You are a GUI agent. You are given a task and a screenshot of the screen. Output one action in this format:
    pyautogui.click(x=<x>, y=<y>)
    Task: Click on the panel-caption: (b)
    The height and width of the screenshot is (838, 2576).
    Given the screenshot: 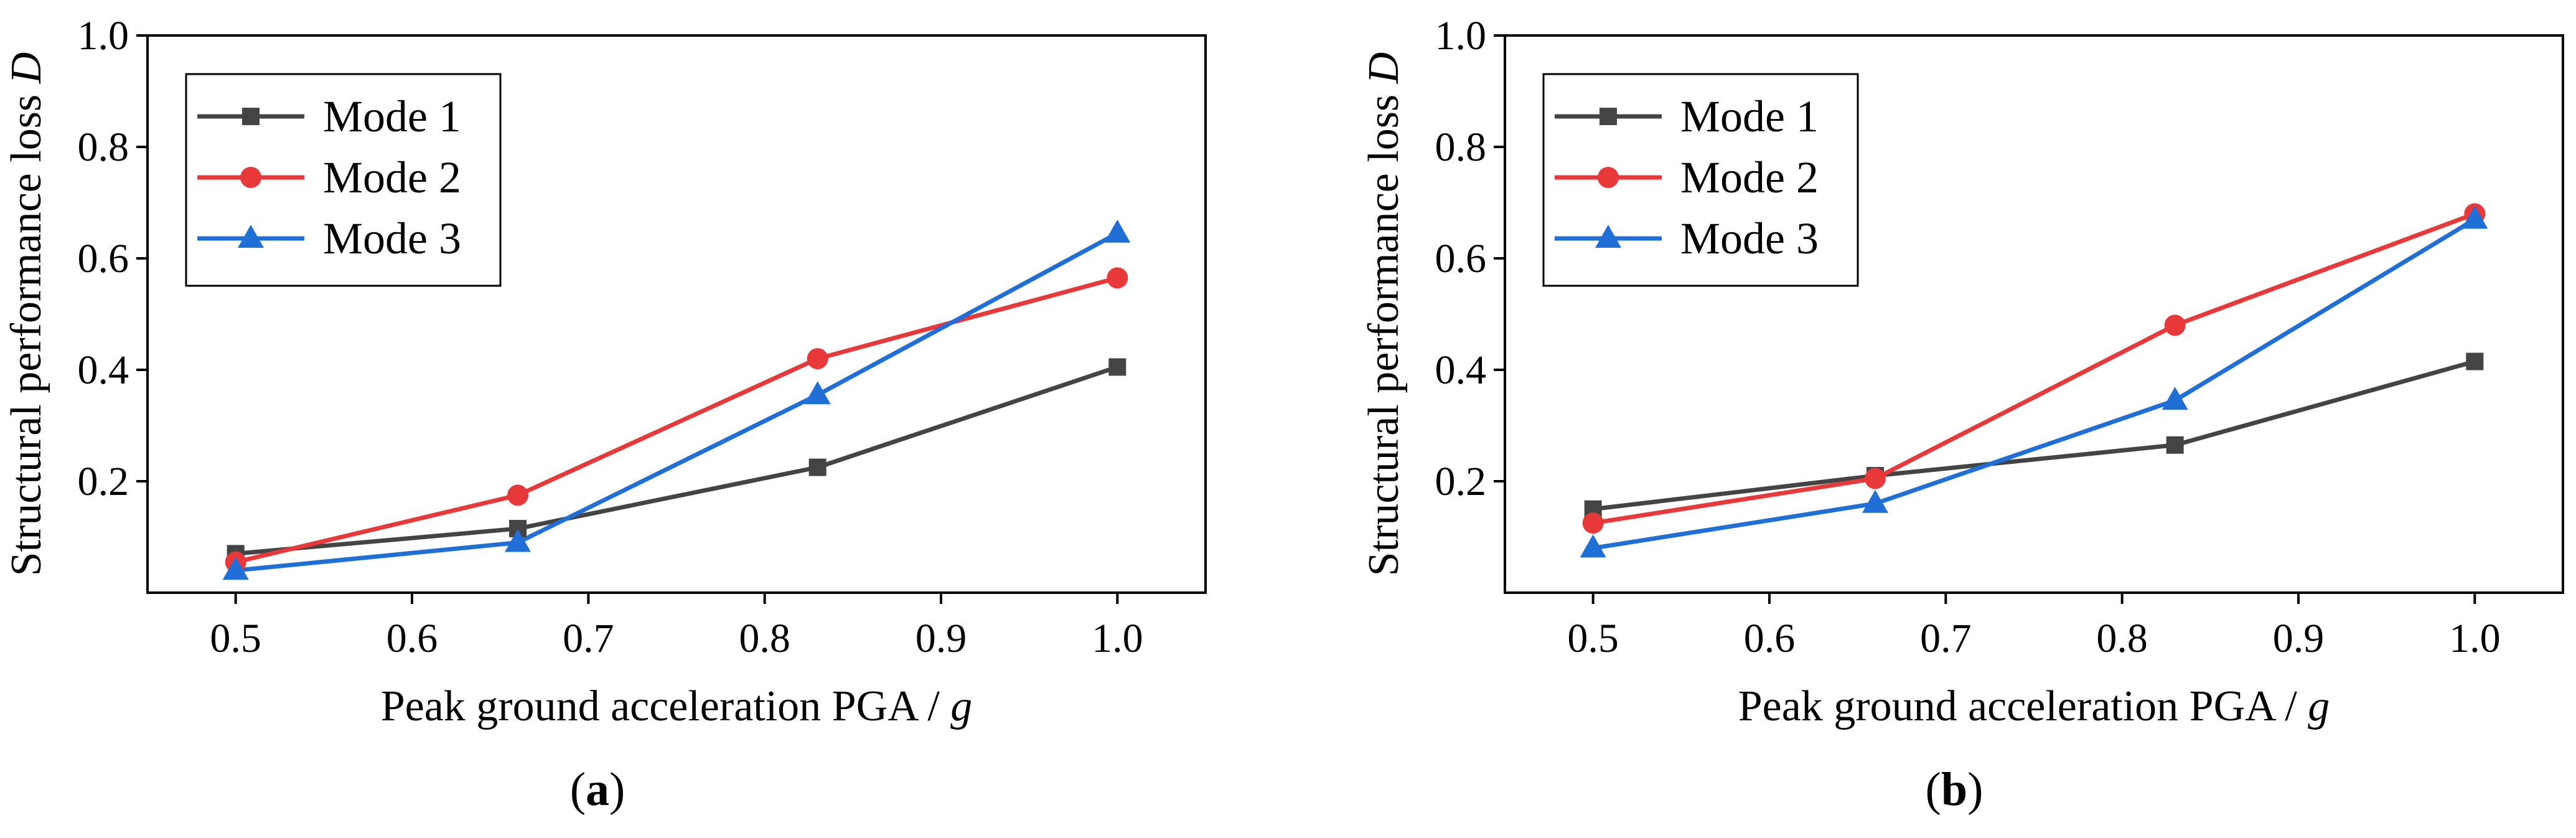 What is the action you would take?
    pyautogui.click(x=1955, y=789)
    